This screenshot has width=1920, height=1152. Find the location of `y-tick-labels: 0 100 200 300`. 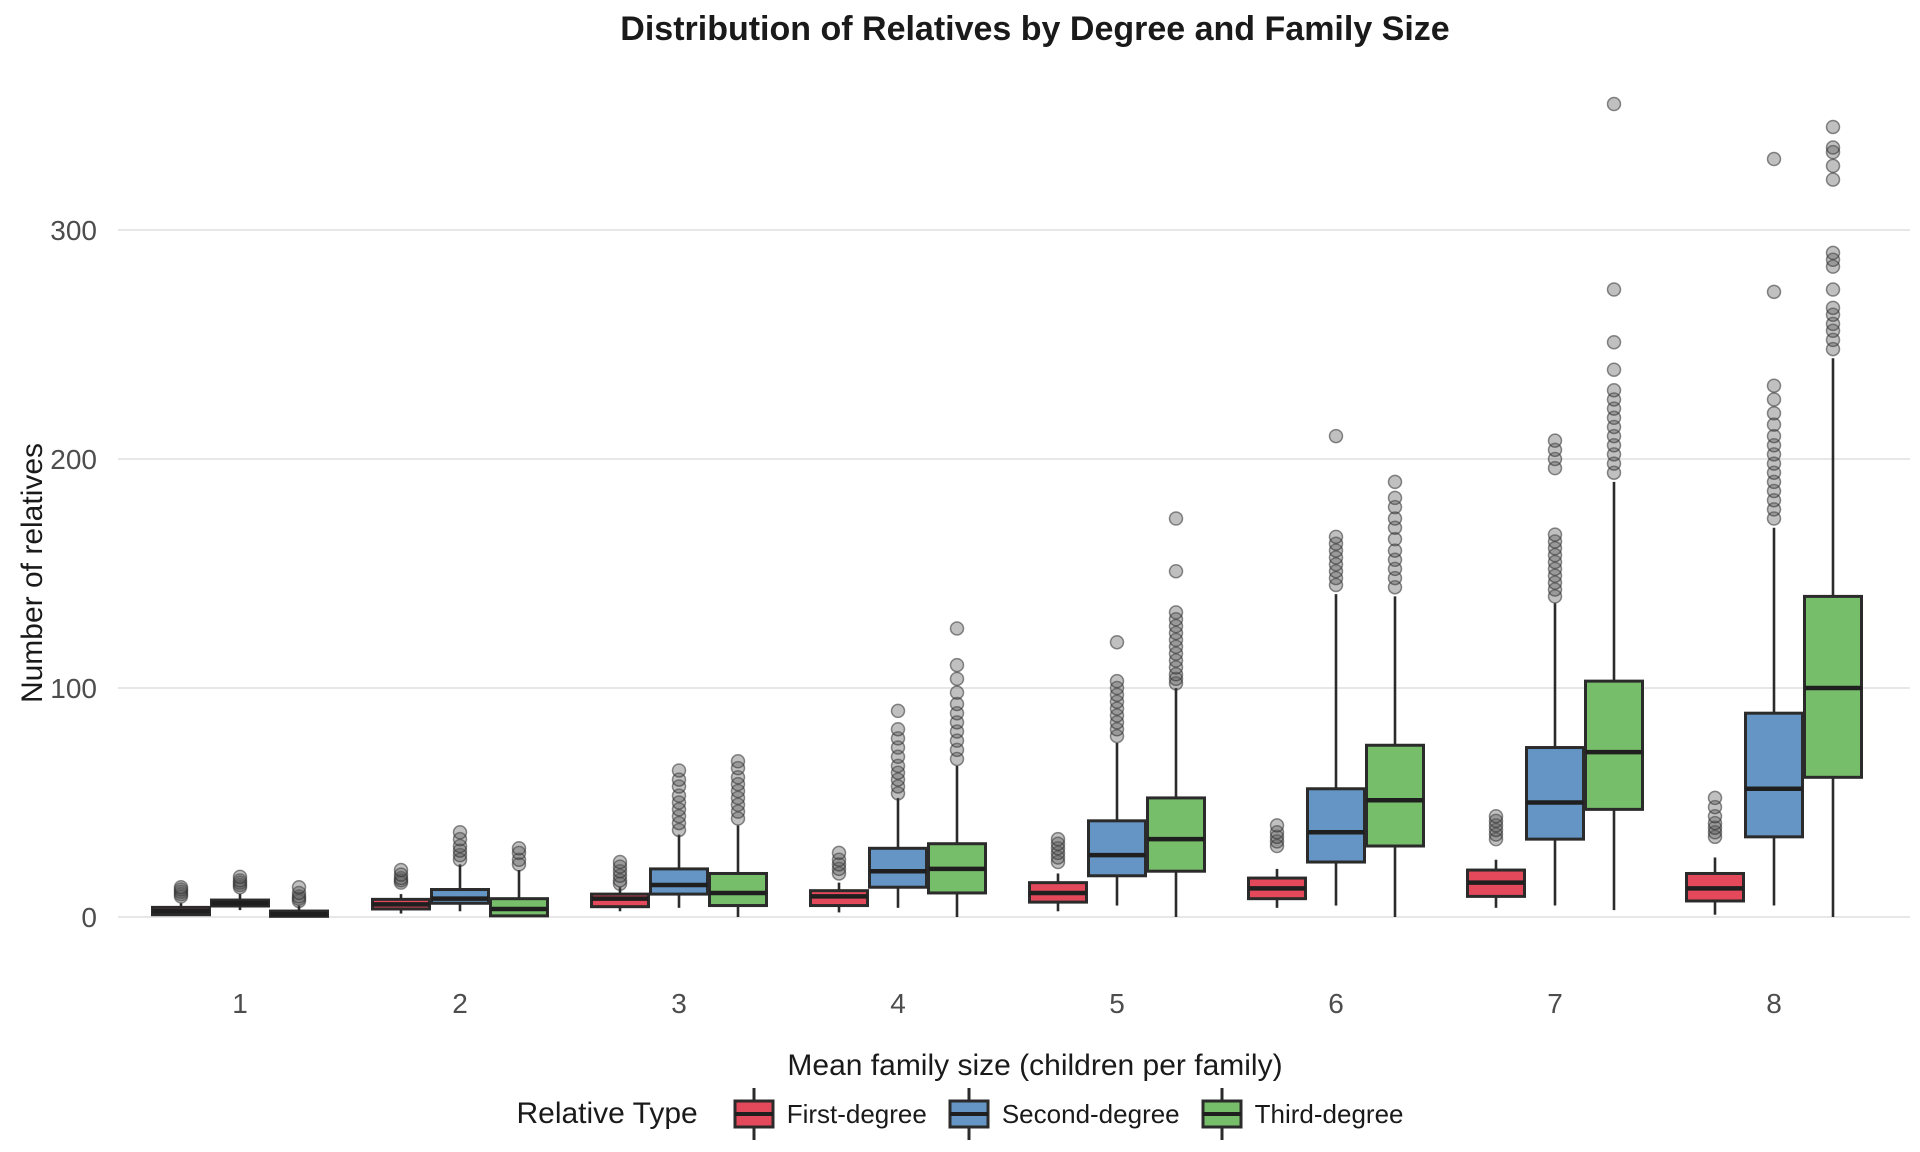

y-tick-labels: 0 100 200 300 is located at coordinates (73, 574).